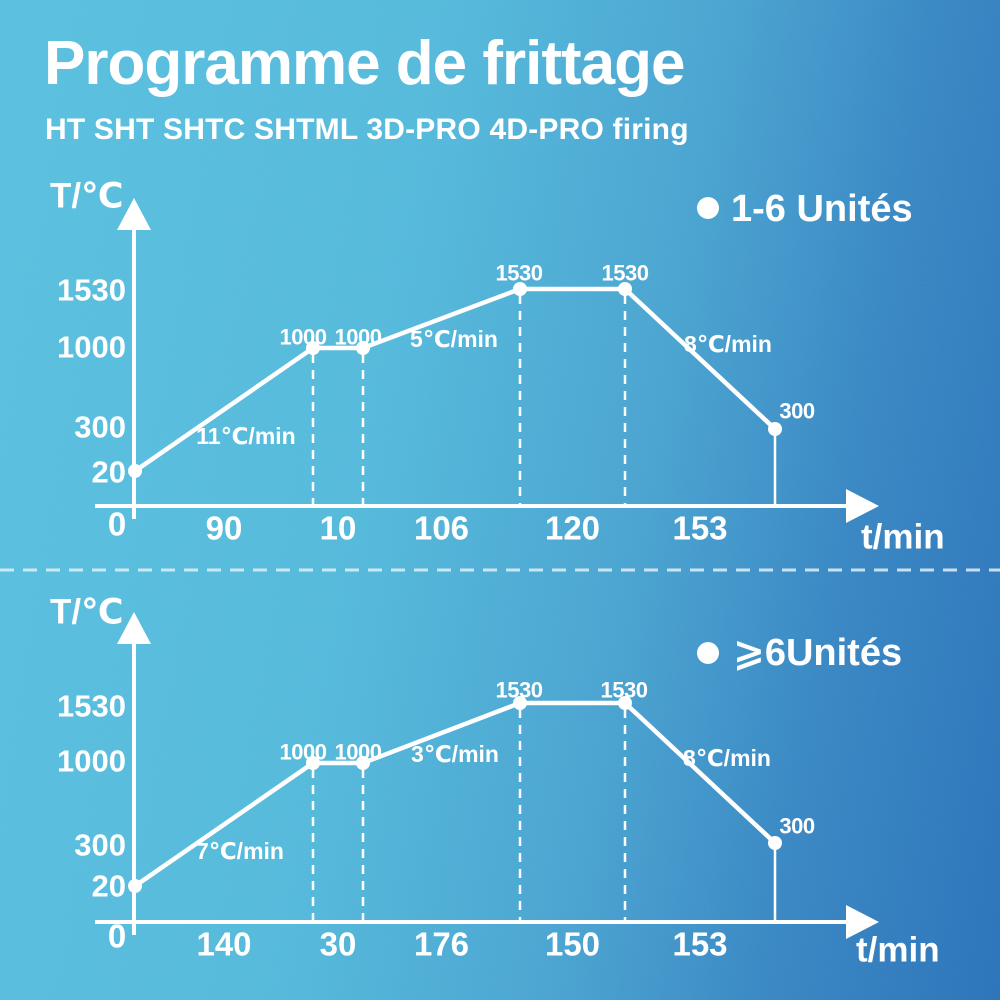 The width and height of the screenshot is (1000, 1000). Describe the element at coordinates (367, 129) in the screenshot. I see `page-subtitle: HT SHT SHTC SHTML 3D-PRO 4D-PRO firing` at that location.